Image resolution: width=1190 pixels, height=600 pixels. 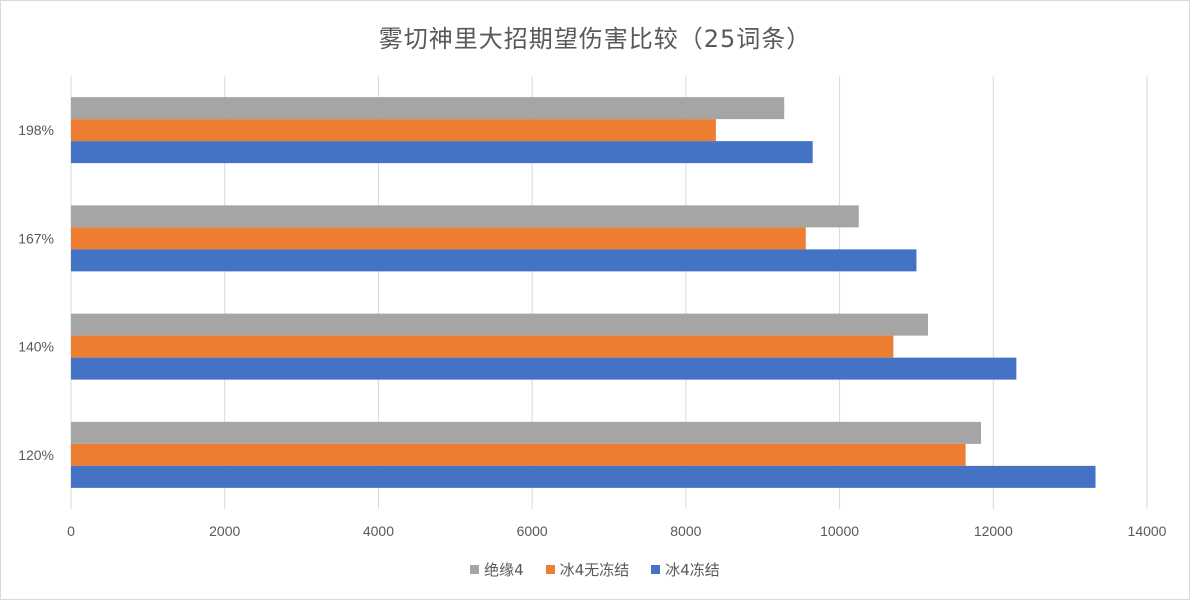 I want to click on x-tick-label: 8000, so click(x=685, y=531).